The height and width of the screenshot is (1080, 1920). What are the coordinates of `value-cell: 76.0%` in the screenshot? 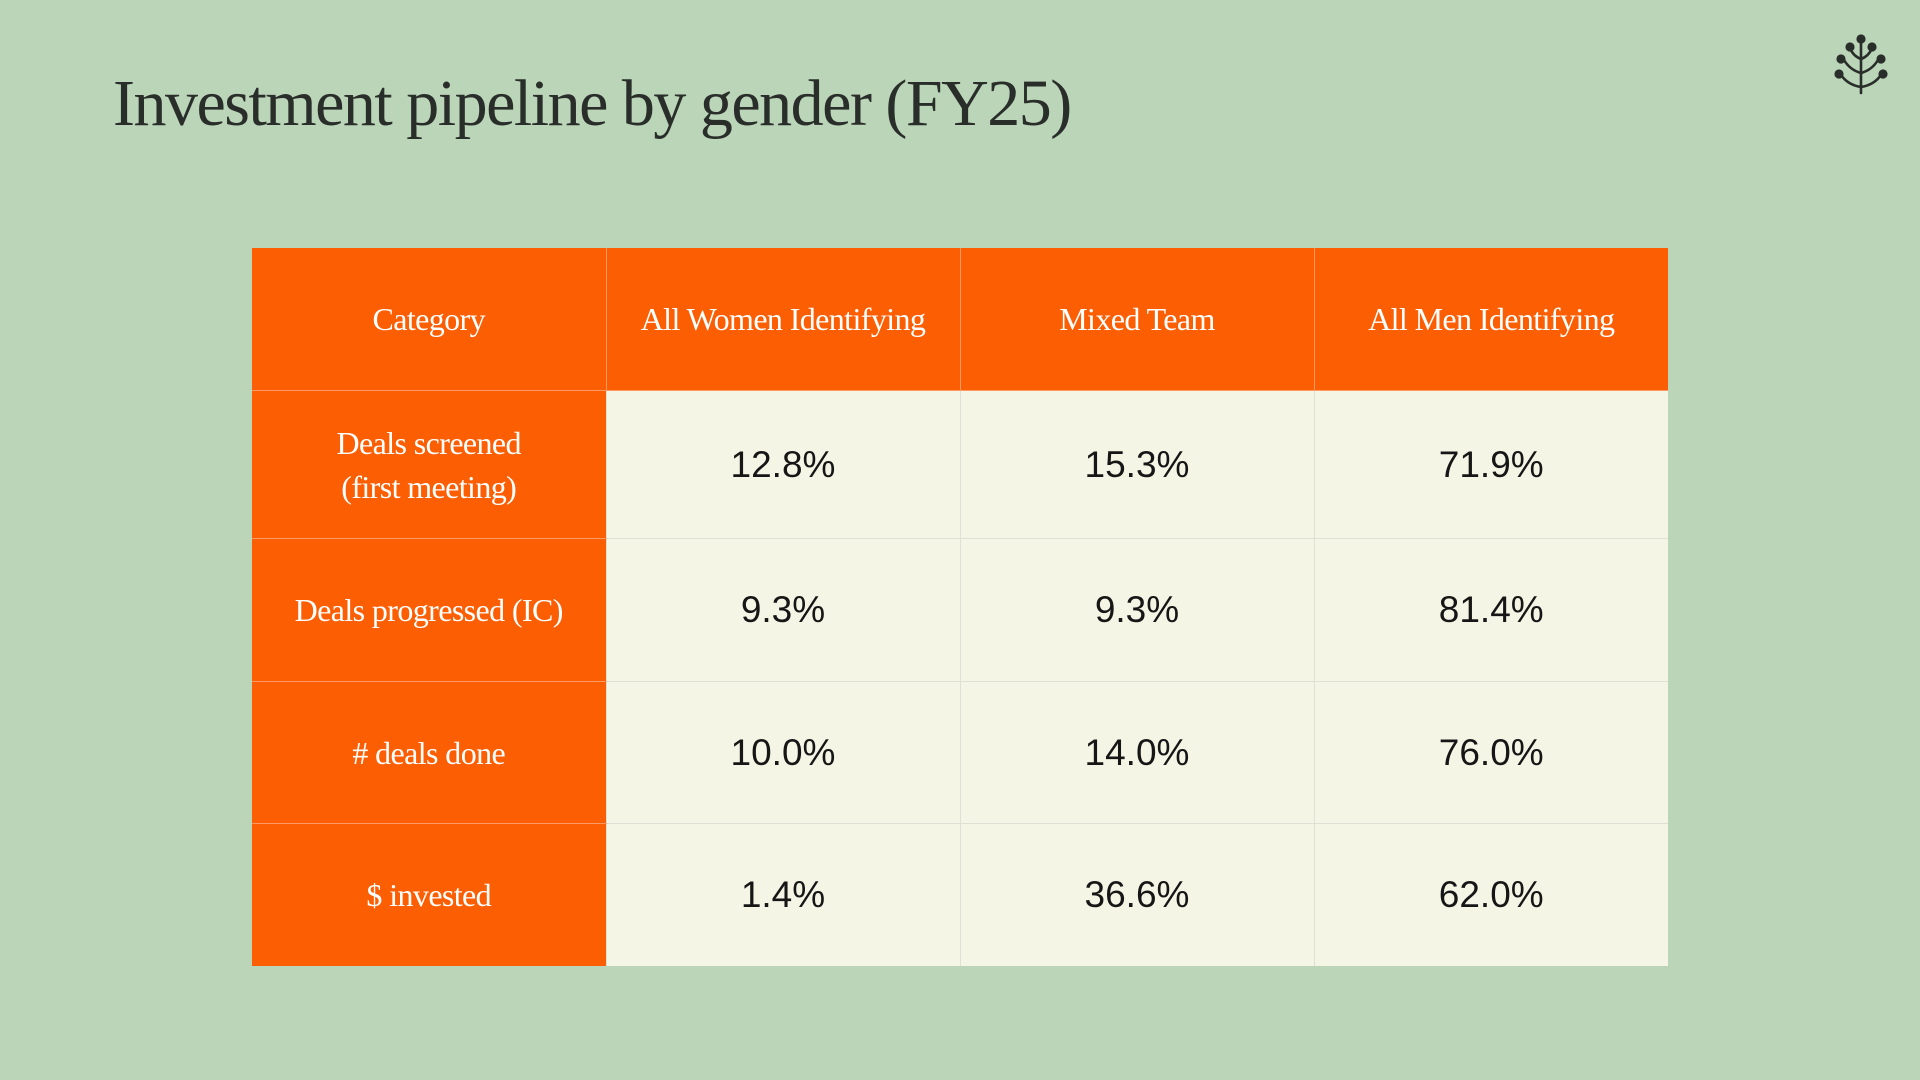 It's located at (1490, 752).